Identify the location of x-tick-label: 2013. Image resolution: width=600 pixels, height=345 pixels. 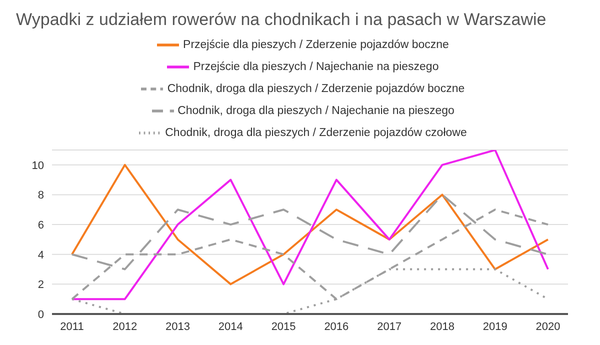
(178, 326).